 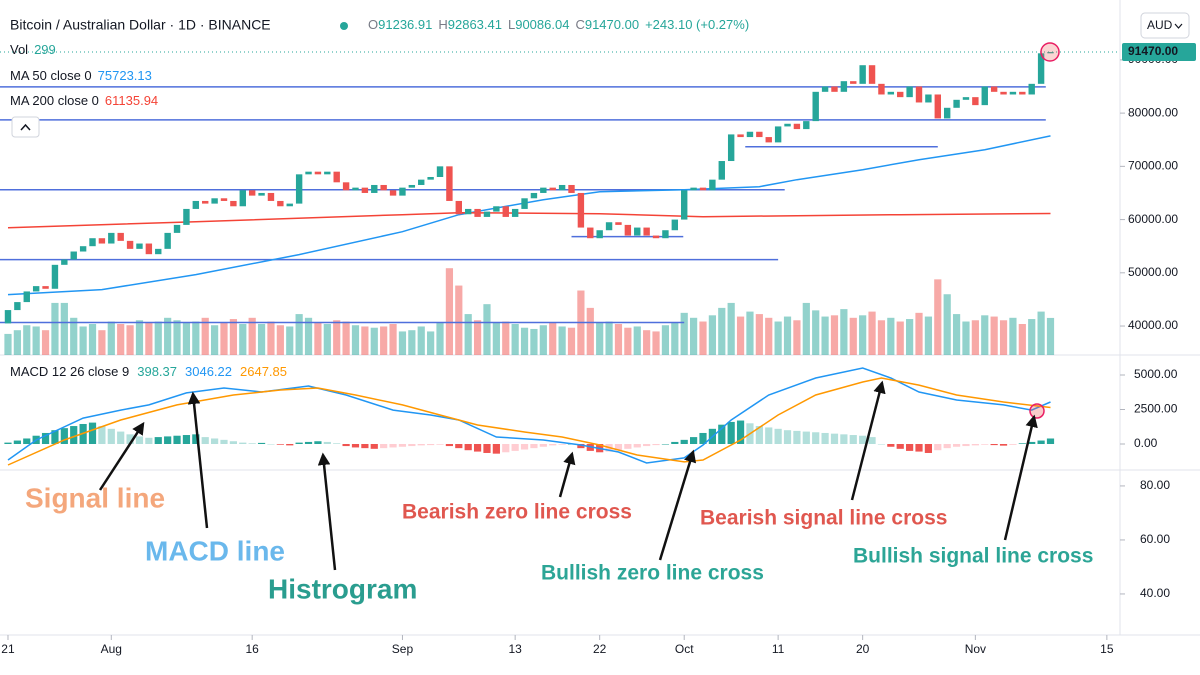 What do you see at coordinates (373, 24) in the screenshot?
I see `ohlc-key: O` at bounding box center [373, 24].